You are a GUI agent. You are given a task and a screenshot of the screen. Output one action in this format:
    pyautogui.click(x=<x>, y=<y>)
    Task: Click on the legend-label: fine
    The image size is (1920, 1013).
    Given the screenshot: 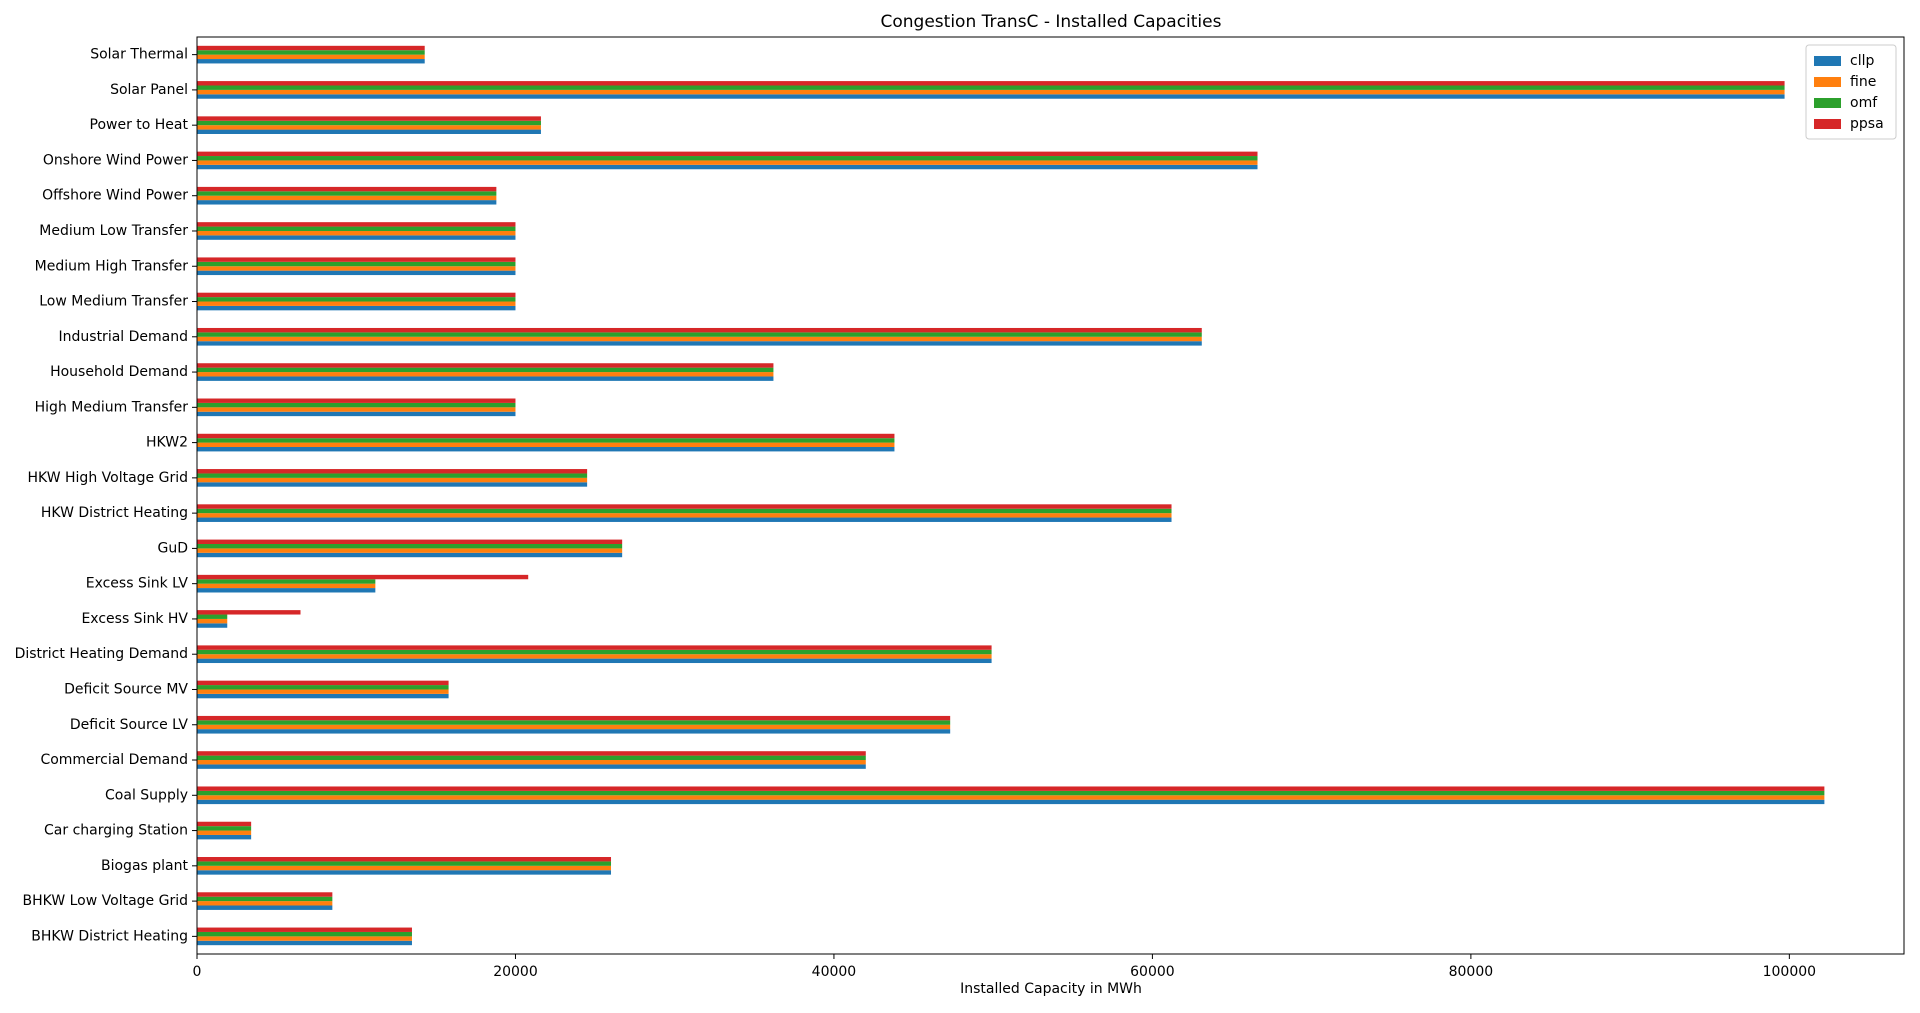 What is the action you would take?
    pyautogui.click(x=1863, y=82)
    